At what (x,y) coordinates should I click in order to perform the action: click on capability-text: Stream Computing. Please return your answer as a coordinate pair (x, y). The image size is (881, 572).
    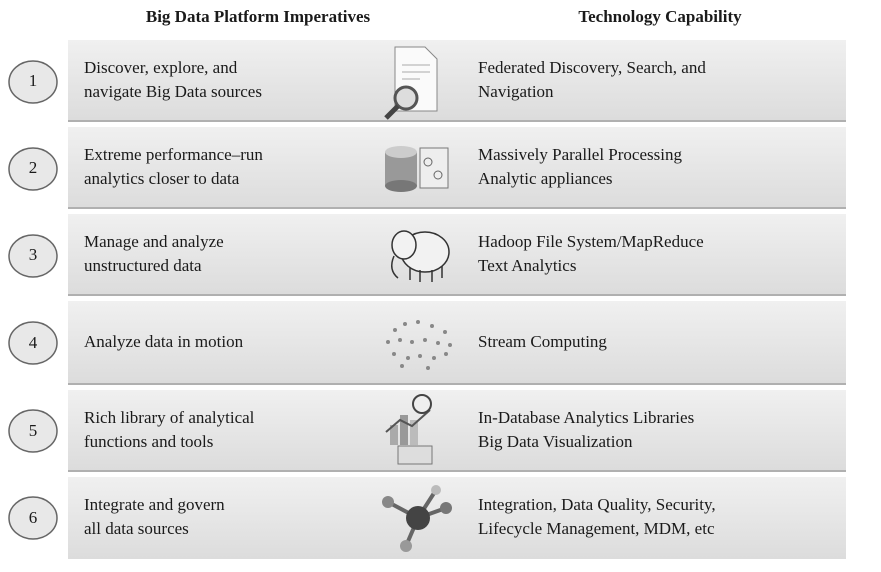
    Looking at the image, I should click on (542, 341).